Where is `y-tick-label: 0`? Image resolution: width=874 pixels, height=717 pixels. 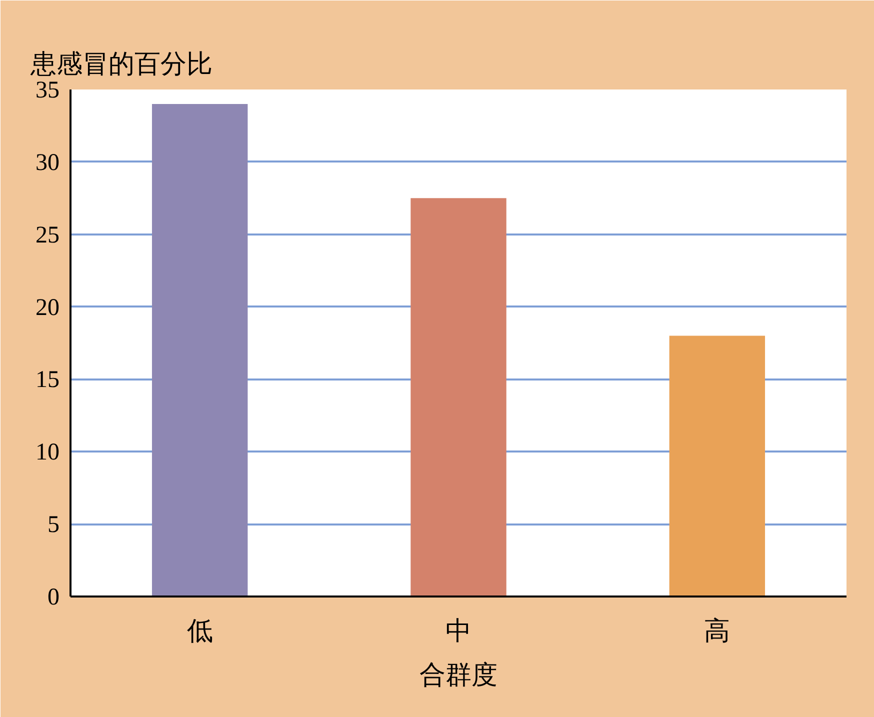 y-tick-label: 0 is located at coordinates (54, 597).